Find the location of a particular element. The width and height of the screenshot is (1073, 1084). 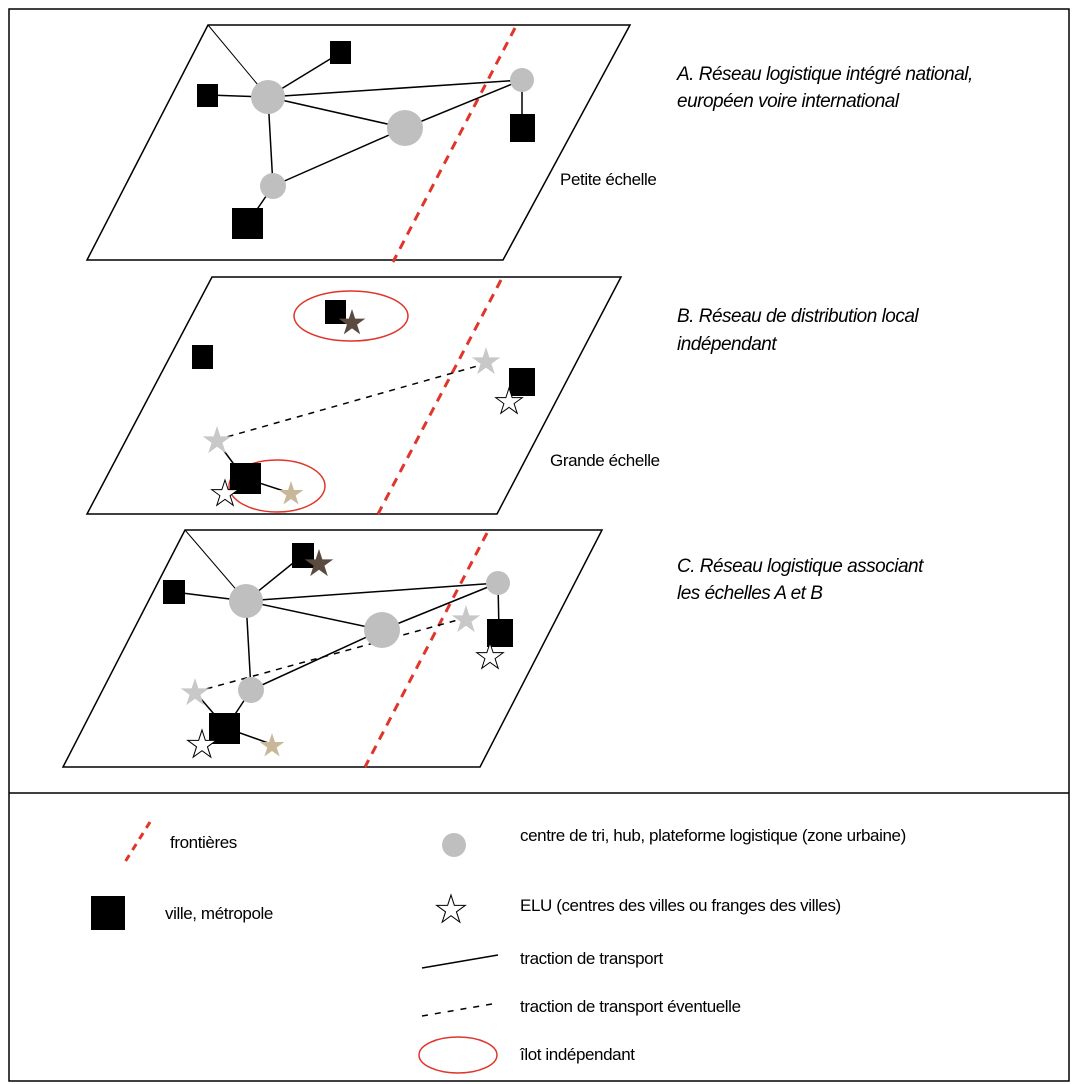

panel-b-star-beige is located at coordinates (291, 493).